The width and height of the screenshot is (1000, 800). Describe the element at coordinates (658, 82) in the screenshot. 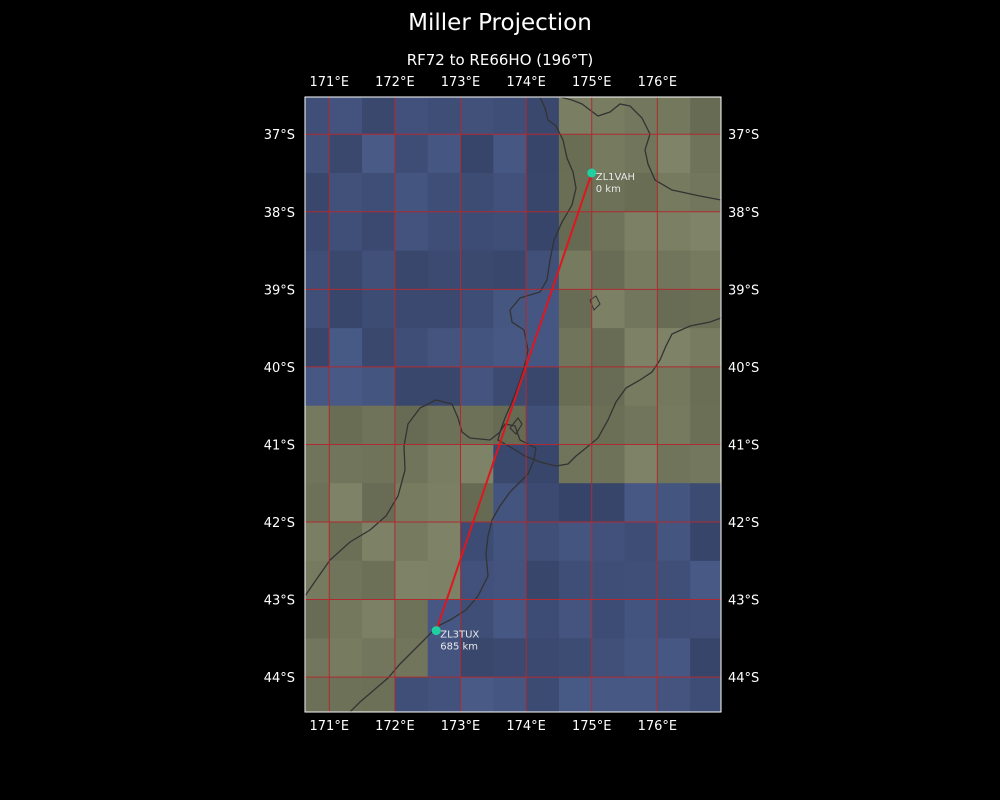

I see `lon-tick-label-top: 176°E` at that location.